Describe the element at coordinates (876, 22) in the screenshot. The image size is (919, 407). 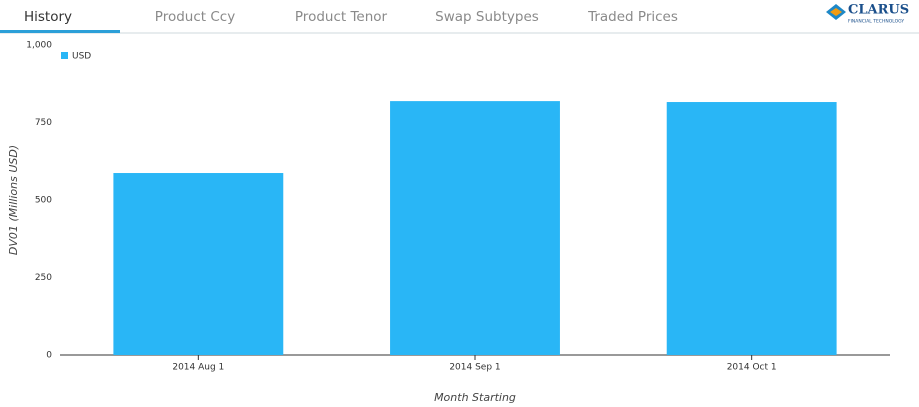
I see `logo-tagline: FINANCIAL TECHNOLOGY` at that location.